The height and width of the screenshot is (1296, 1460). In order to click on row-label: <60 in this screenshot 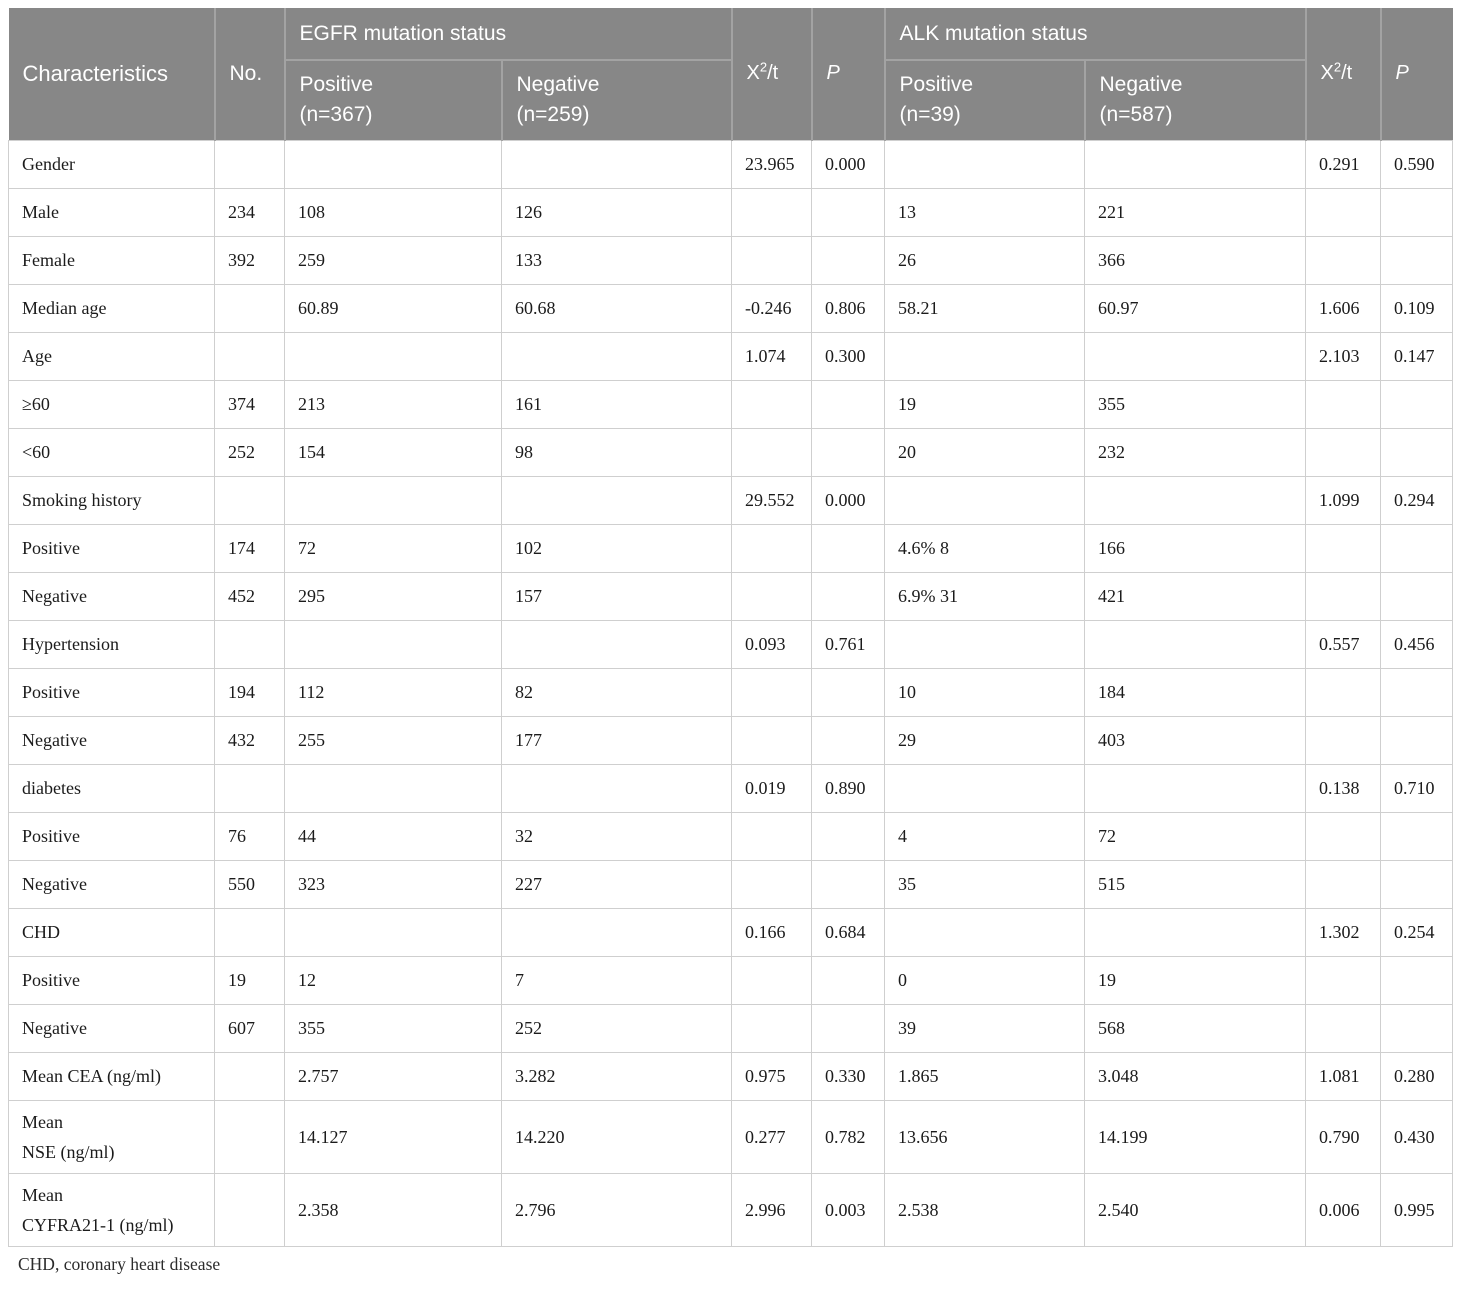, I will do `click(111, 452)`.